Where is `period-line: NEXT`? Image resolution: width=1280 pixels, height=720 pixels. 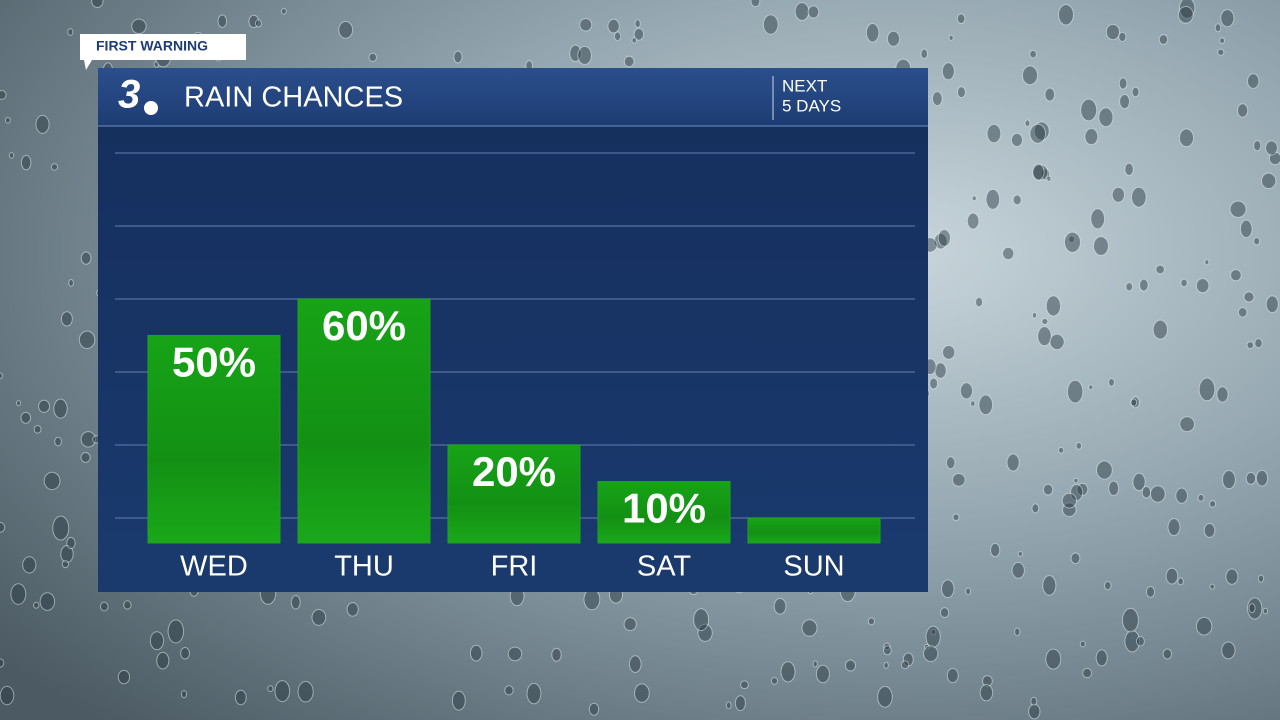 period-line: NEXT is located at coordinates (804, 85).